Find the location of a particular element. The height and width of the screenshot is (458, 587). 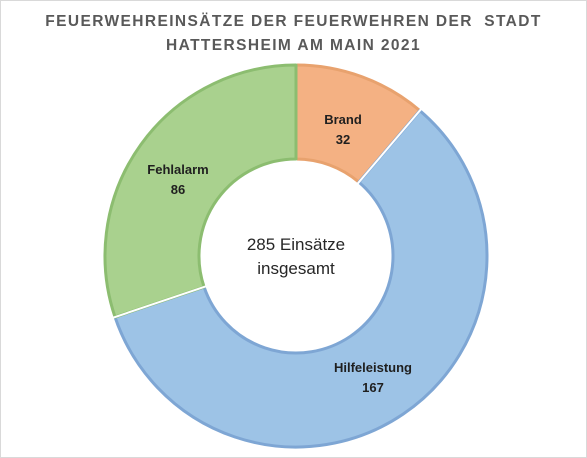

chart-title-line-2: HATTERSHEIM AM MAIN 2021 is located at coordinates (293, 45).